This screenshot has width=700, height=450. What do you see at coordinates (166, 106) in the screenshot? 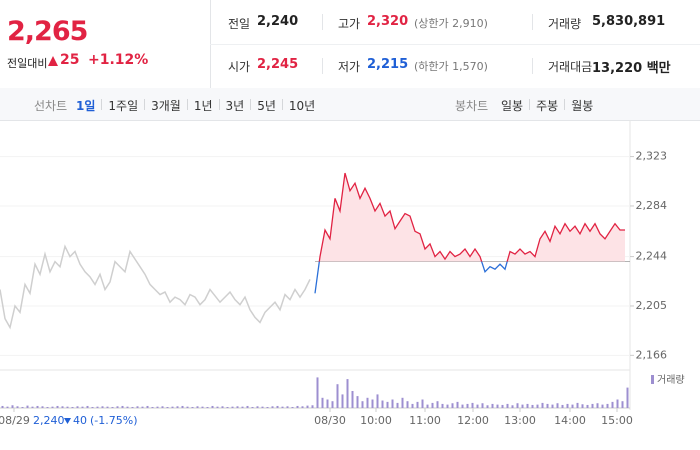
I see `period-tab: 3개월` at bounding box center [166, 106].